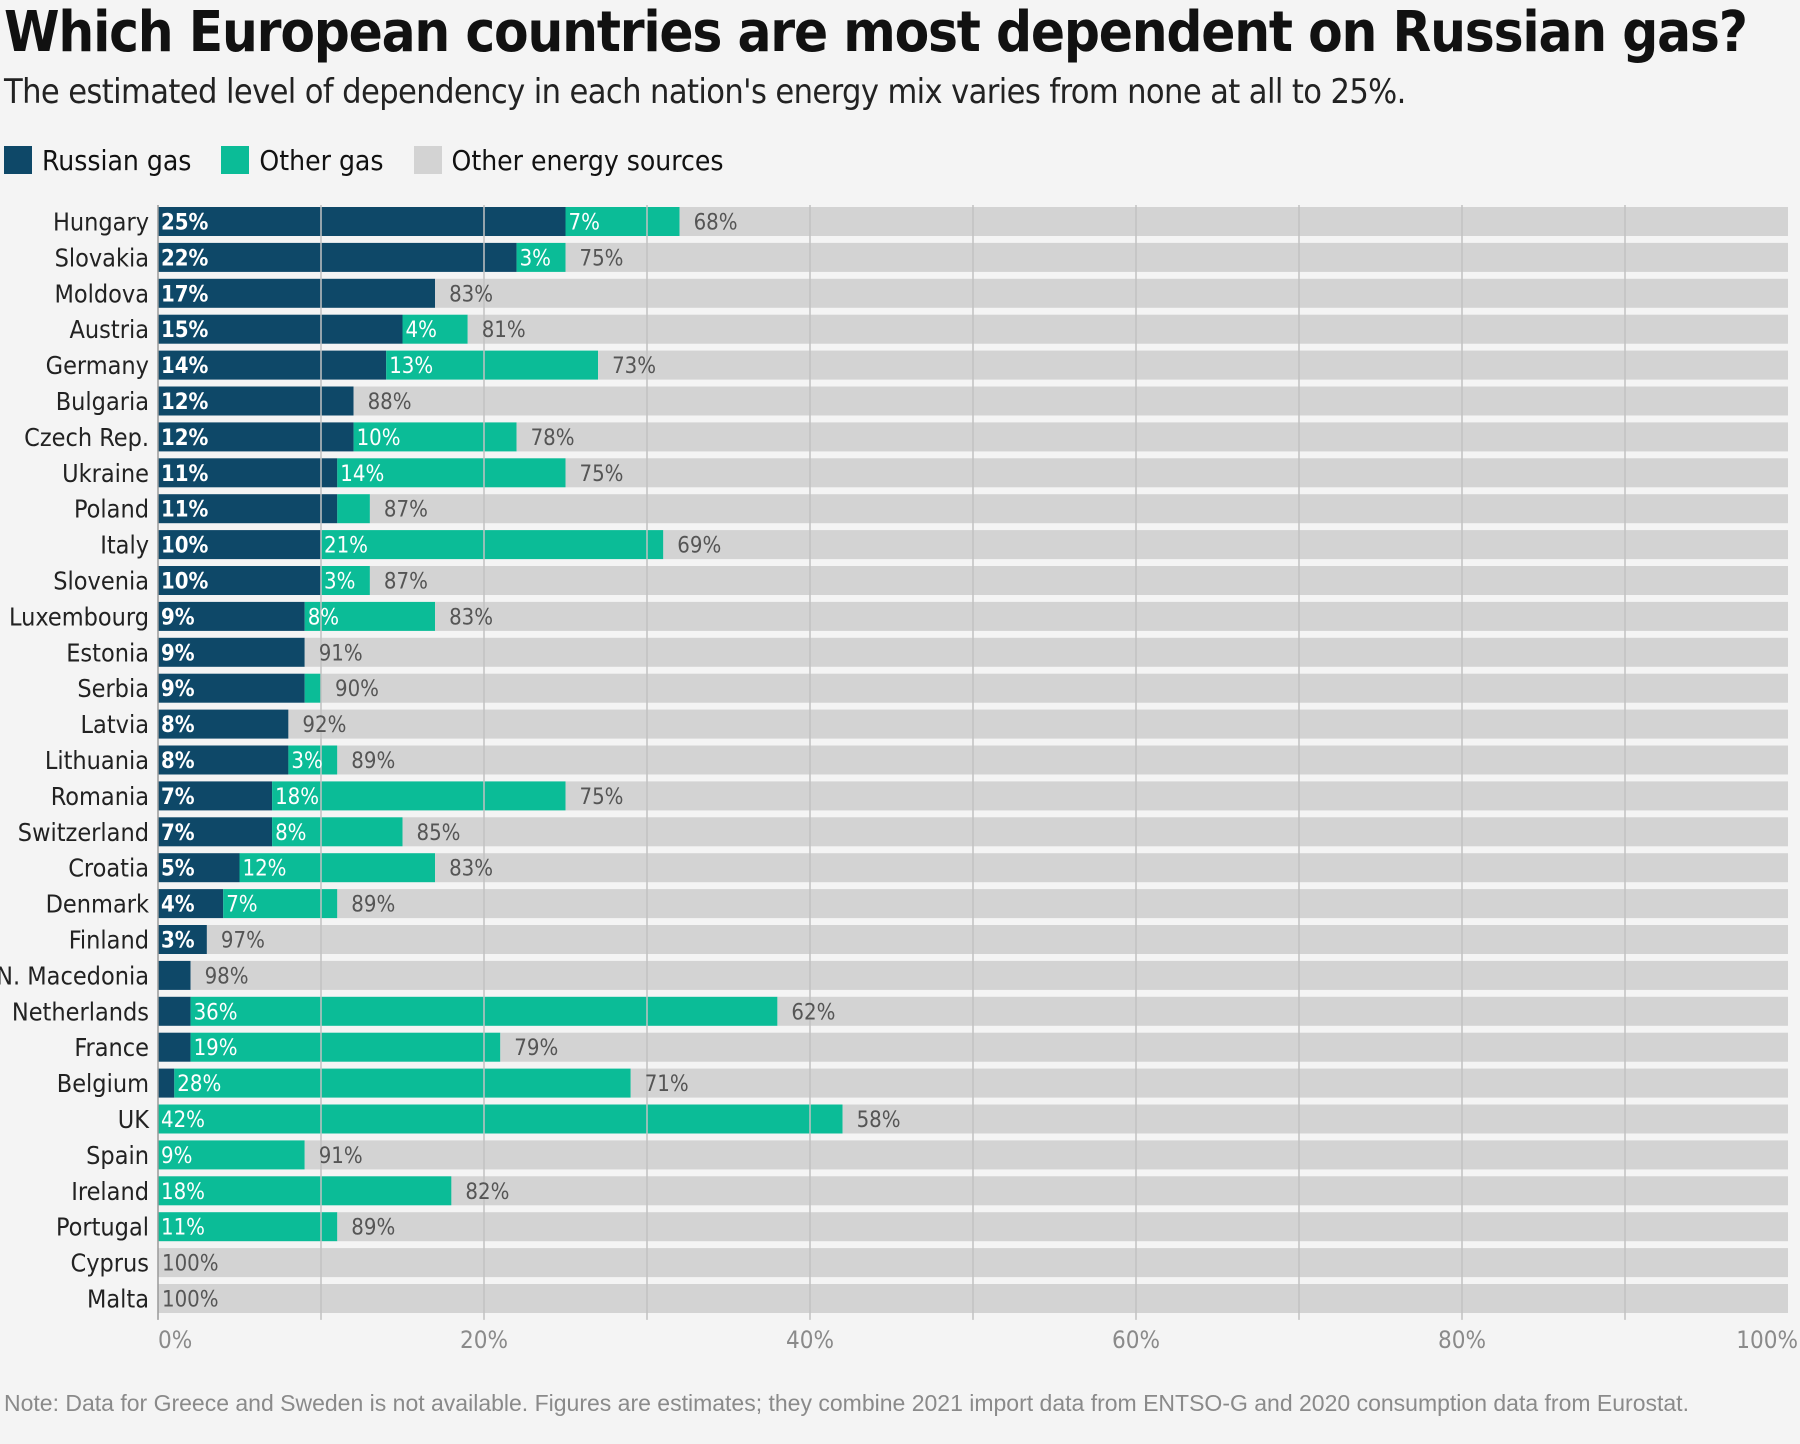 The image size is (1800, 1444). I want to click on x-tick-label: 0%, so click(175, 1340).